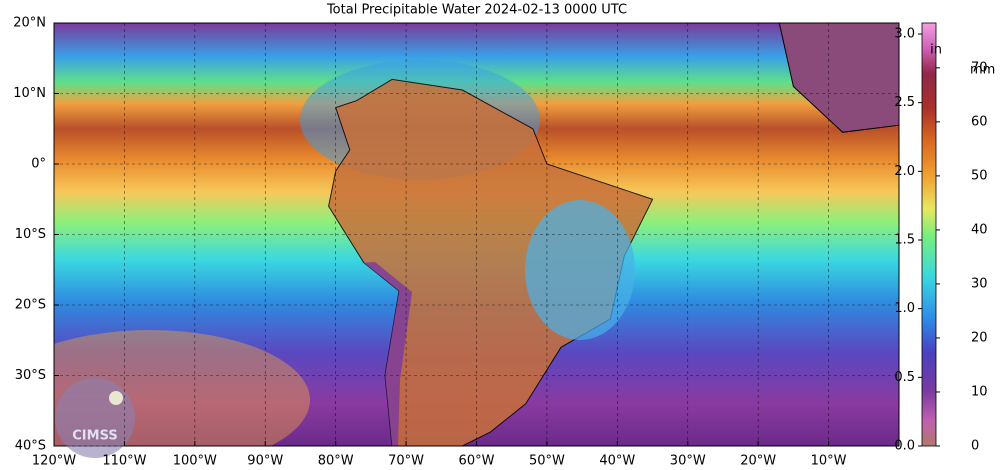 The image size is (1000, 470). Describe the element at coordinates (829, 461) in the screenshot. I see `x-tick-label: 10°W` at that location.